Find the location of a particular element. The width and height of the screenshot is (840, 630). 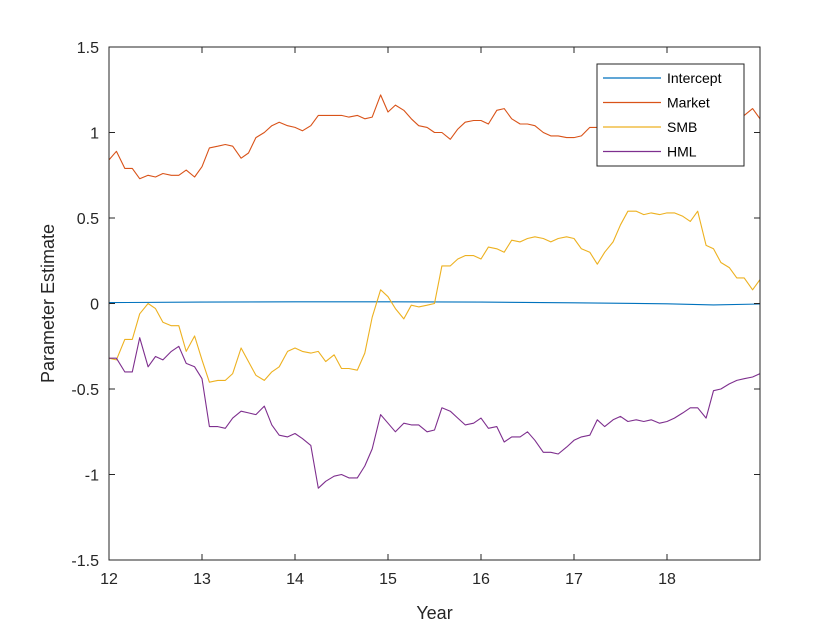

y-tick-label: 1.5 is located at coordinates (88, 48).